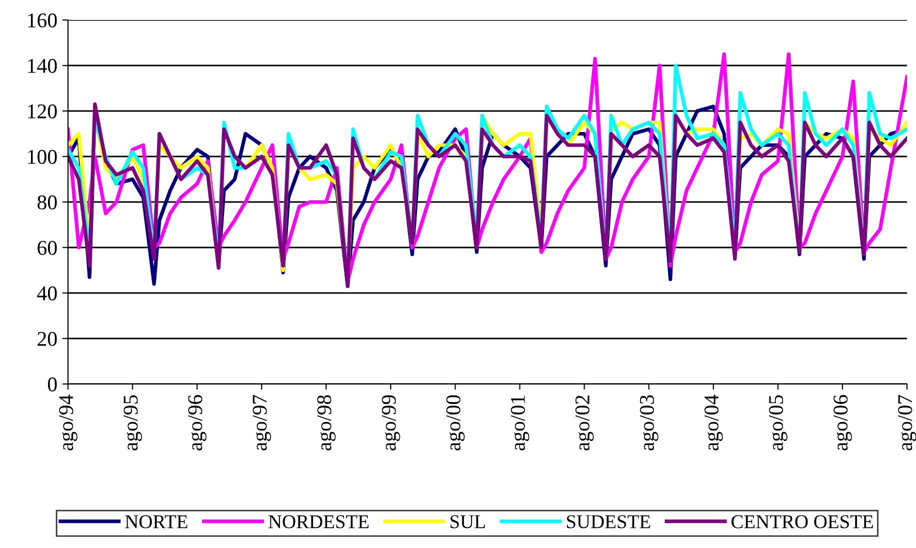 Image resolution: width=916 pixels, height=548 pixels. Describe the element at coordinates (42, 111) in the screenshot. I see `y-tick-label: 120` at that location.